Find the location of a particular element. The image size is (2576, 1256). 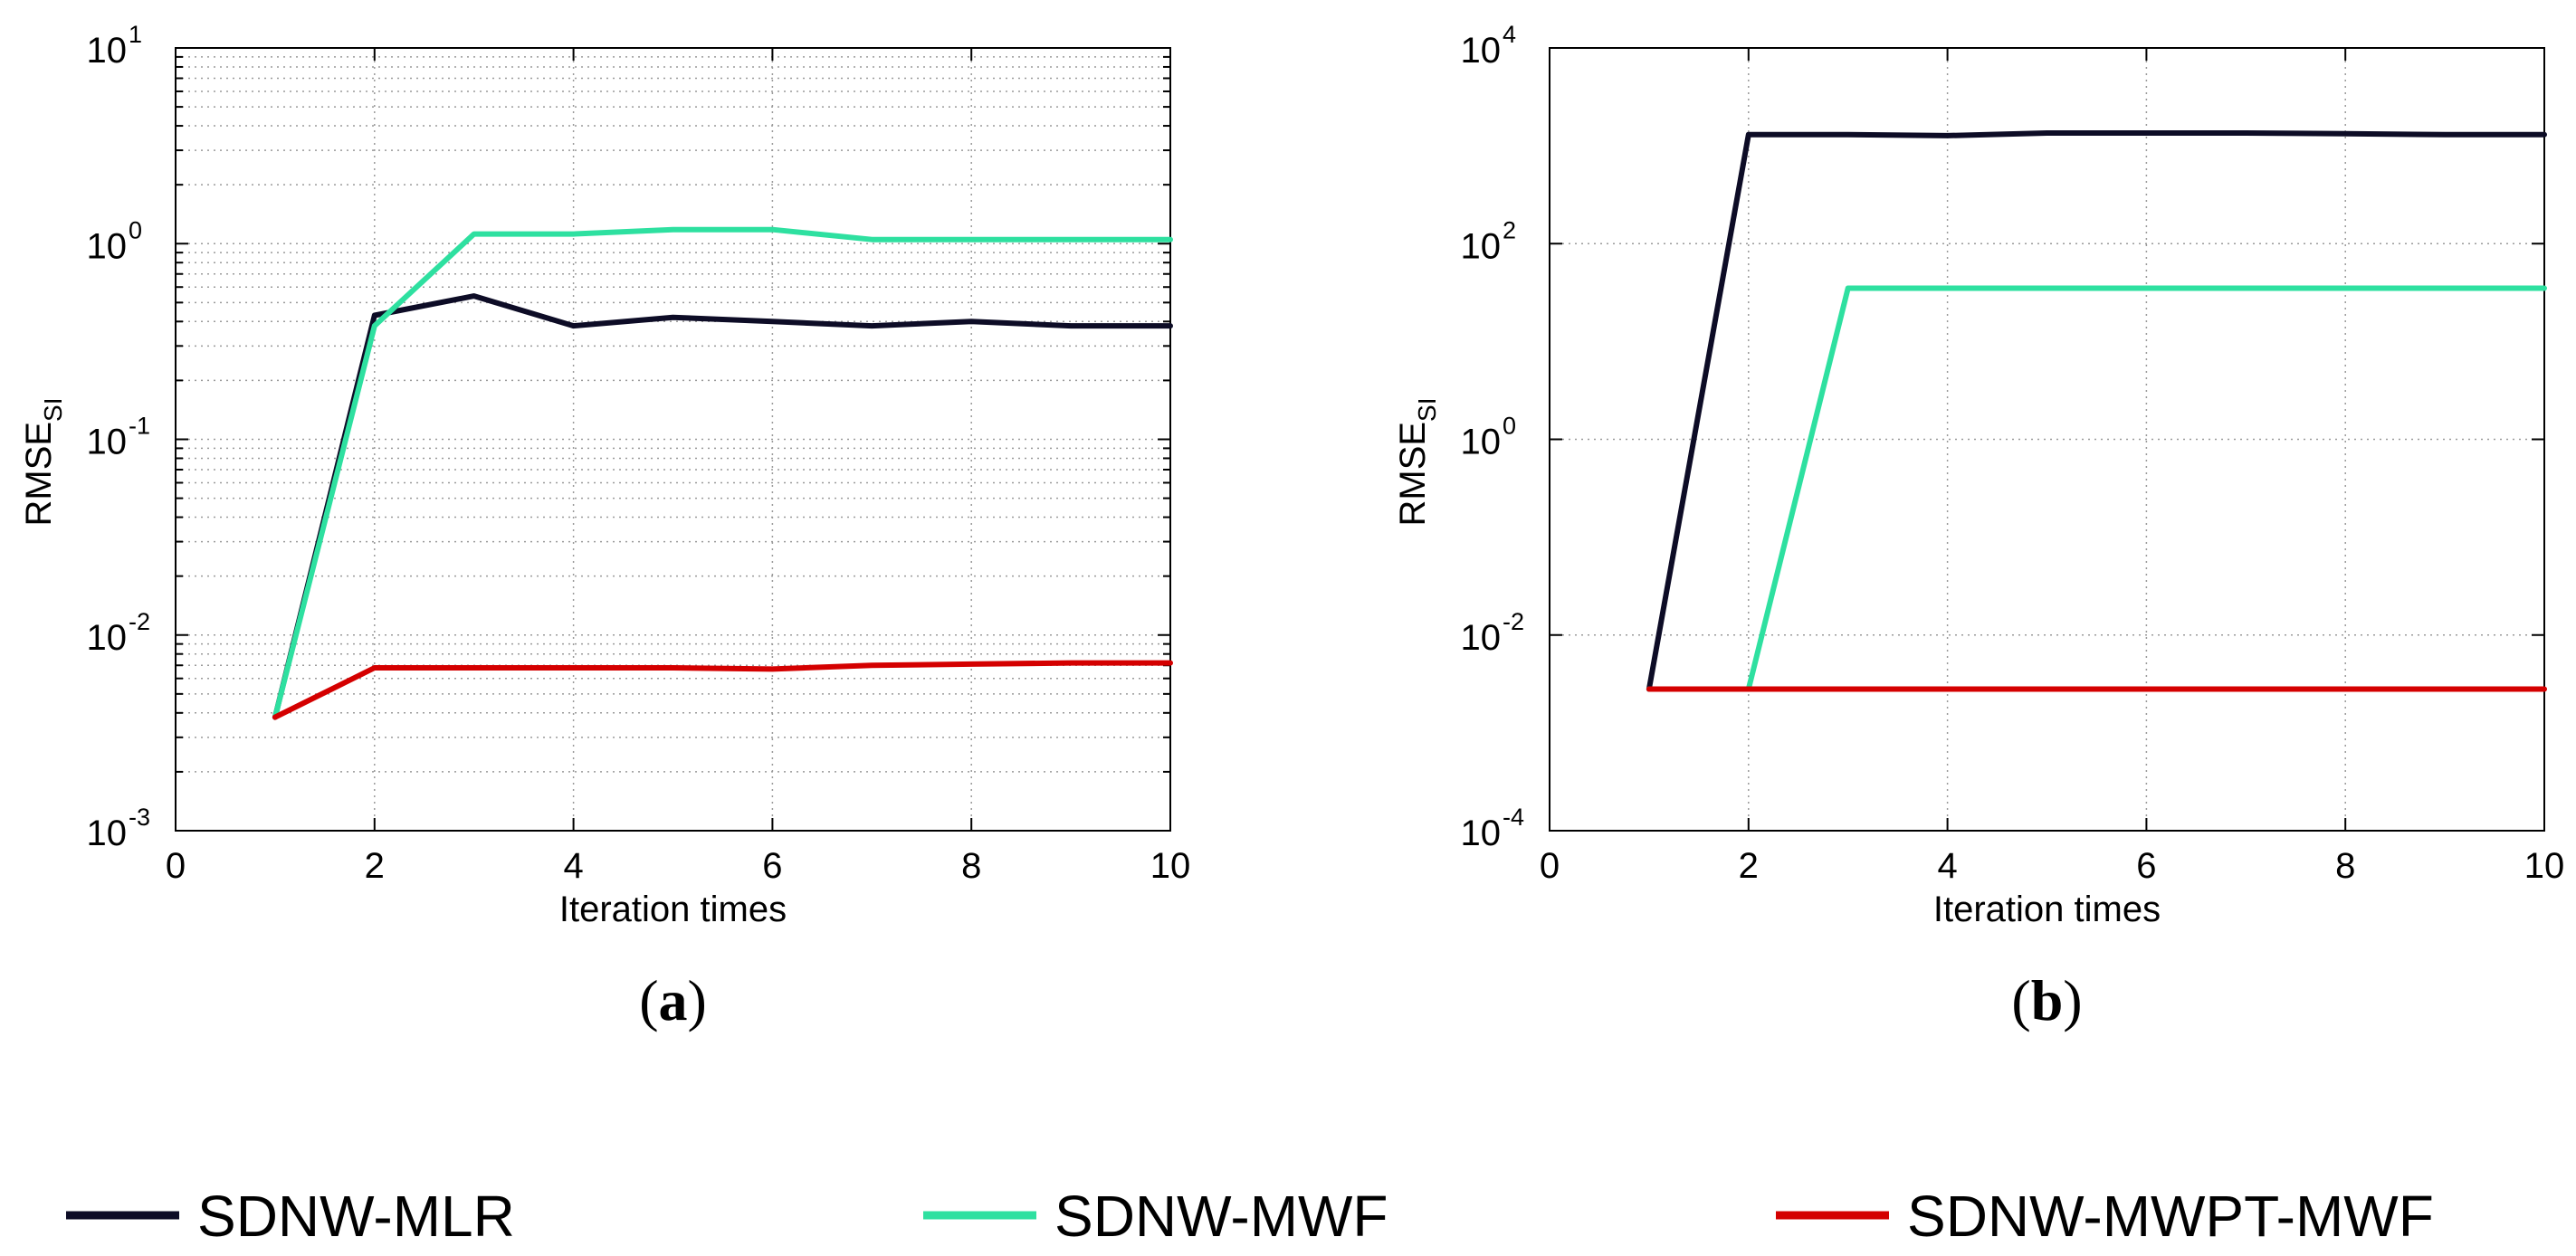

y-tick-exponent: 2 is located at coordinates (1509, 230).